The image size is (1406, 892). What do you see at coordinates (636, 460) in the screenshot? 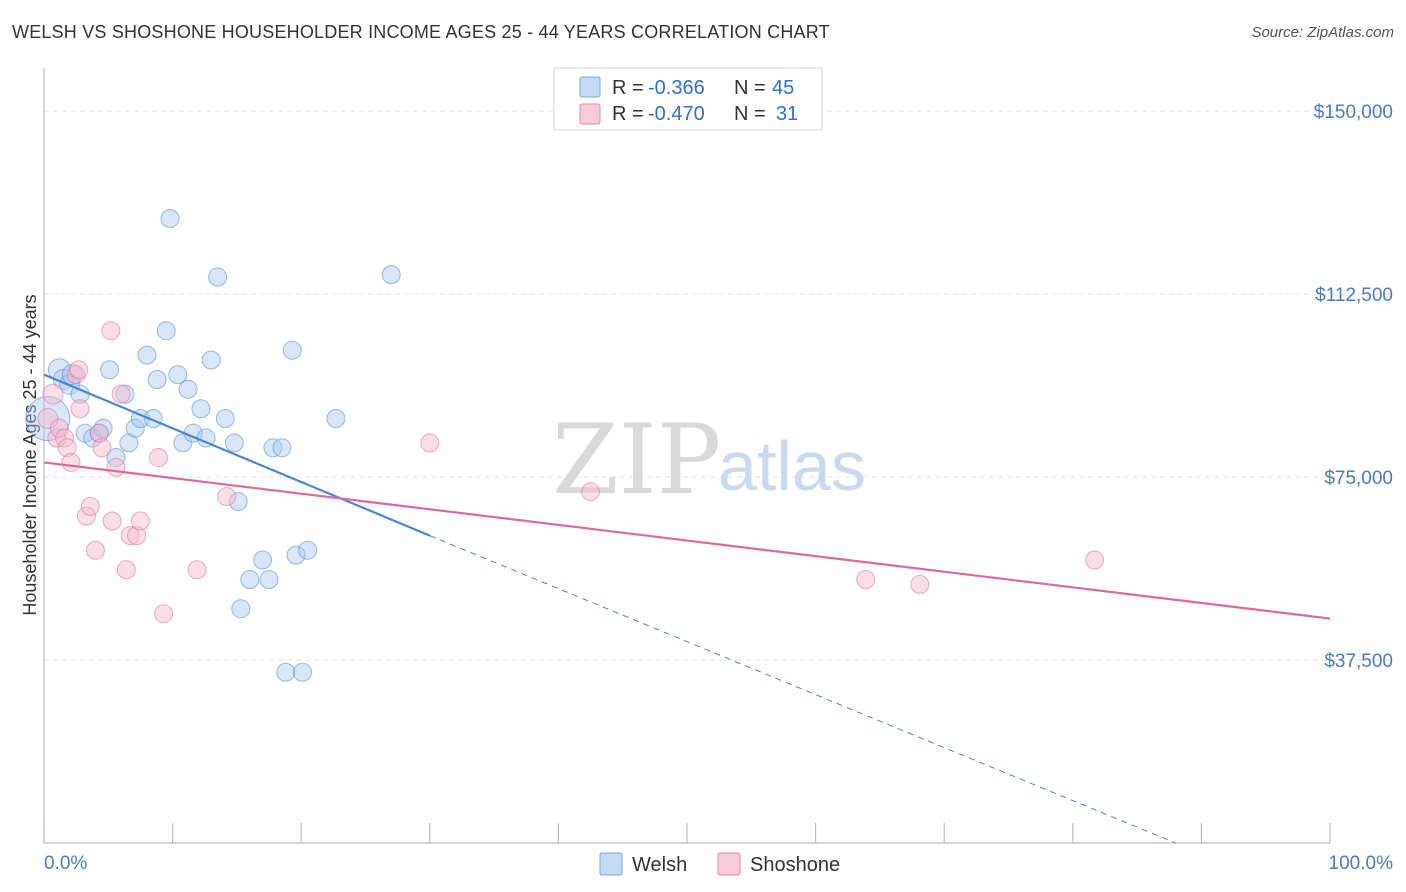
I see `watermark-zip: ZIP` at bounding box center [636, 460].